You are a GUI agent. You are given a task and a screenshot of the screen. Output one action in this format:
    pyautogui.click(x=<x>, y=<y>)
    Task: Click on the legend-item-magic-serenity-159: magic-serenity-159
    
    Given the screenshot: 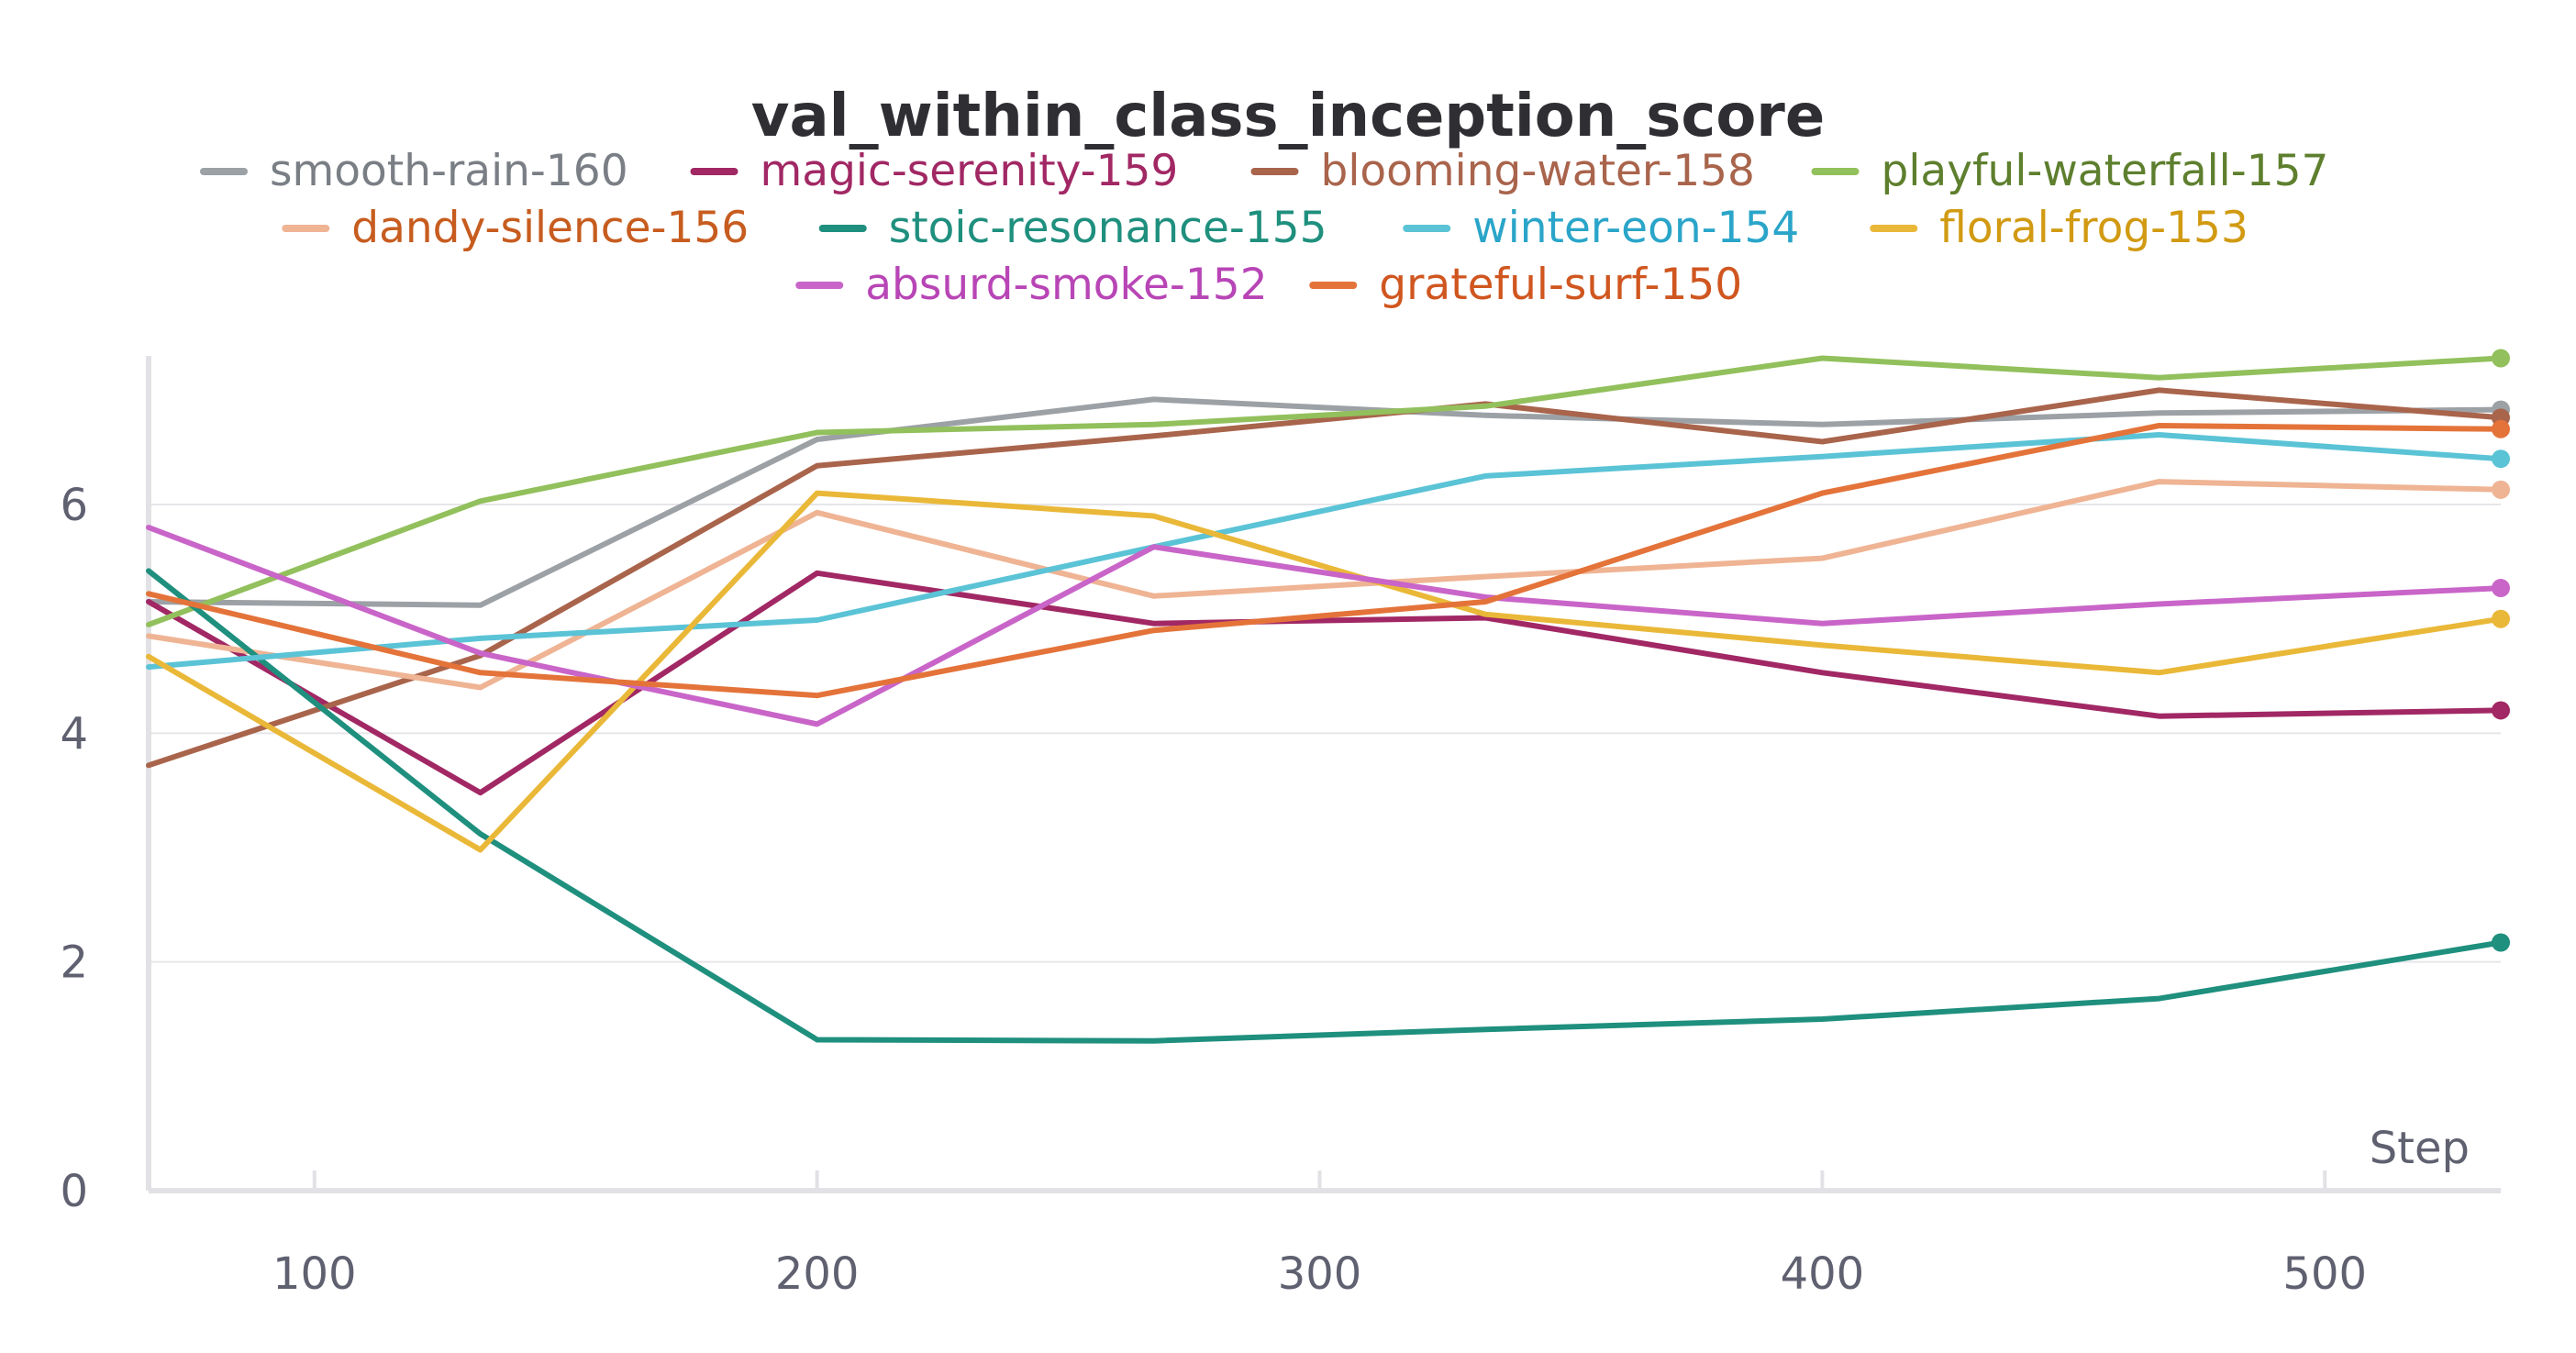 What is the action you would take?
    pyautogui.click(x=934, y=171)
    